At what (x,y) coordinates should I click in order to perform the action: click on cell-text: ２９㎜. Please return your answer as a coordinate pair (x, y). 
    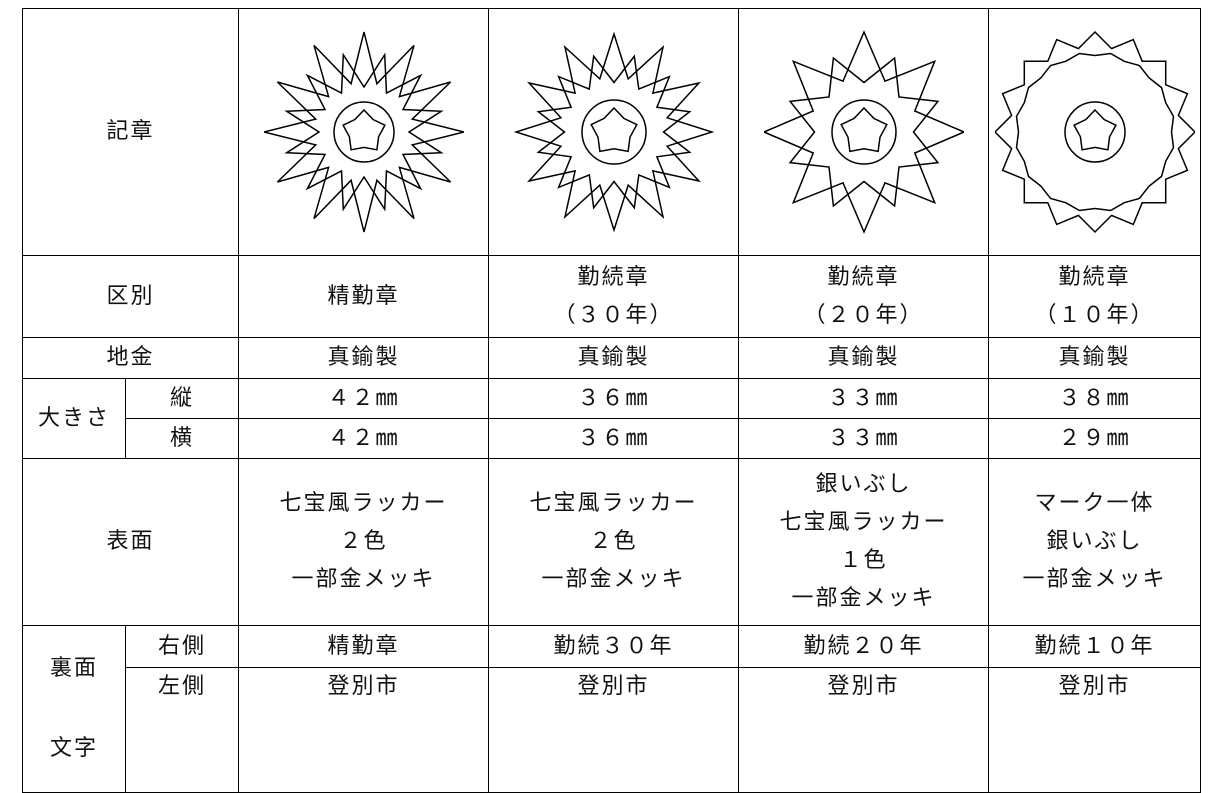
    Looking at the image, I should click on (1094, 438).